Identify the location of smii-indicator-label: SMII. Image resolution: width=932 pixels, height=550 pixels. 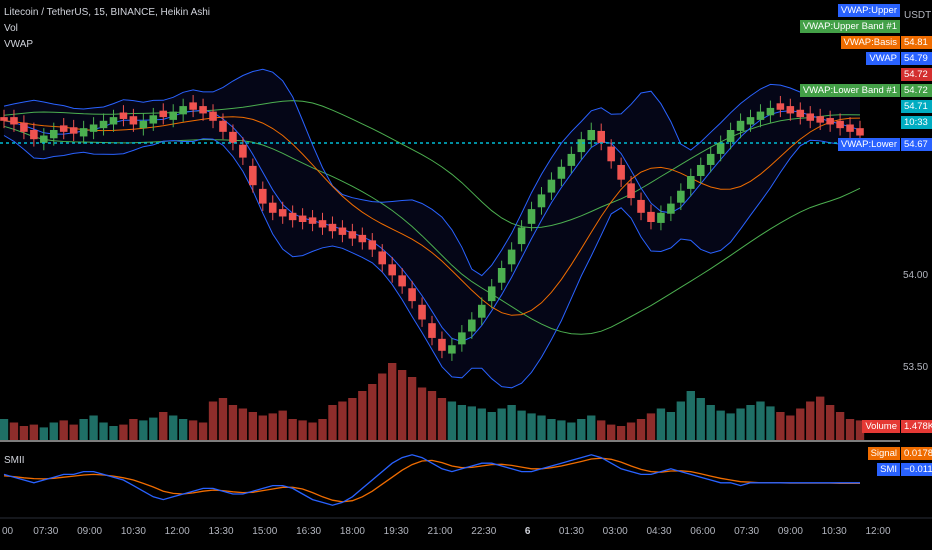
(14, 460).